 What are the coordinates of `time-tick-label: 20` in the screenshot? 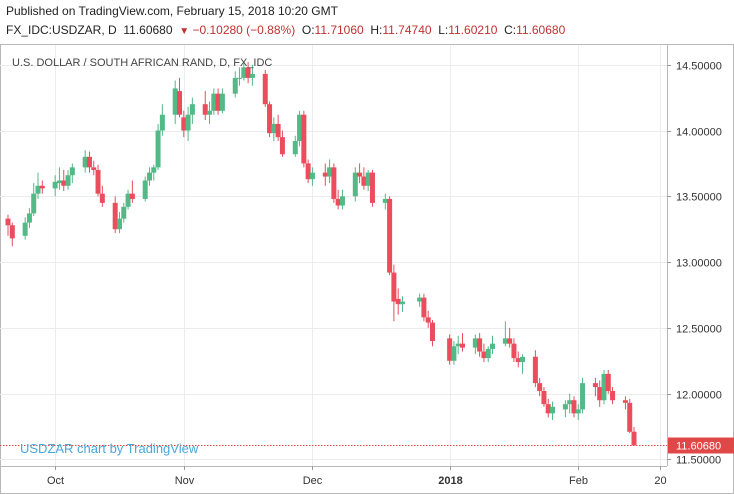 It's located at (660, 481).